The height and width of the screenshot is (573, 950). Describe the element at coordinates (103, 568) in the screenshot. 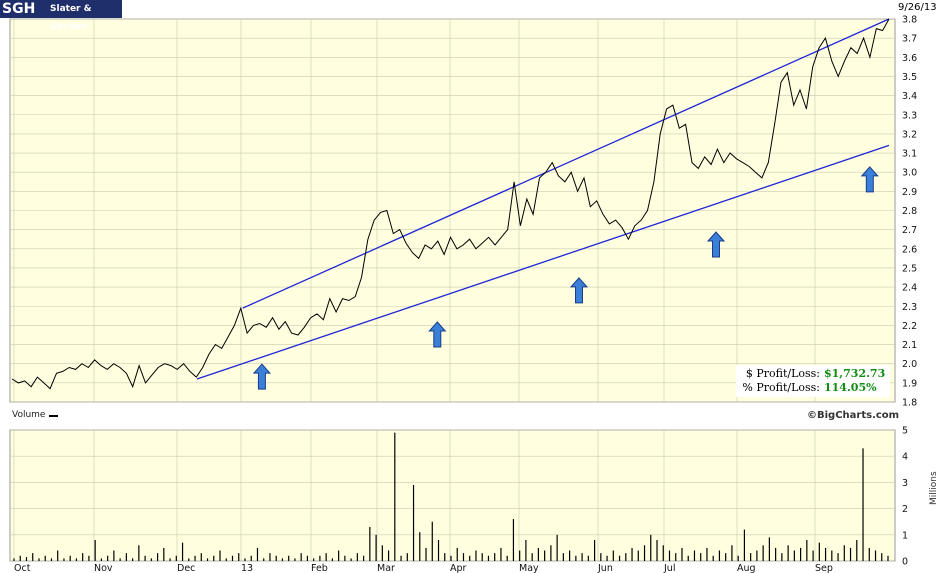

I see `x-tick-label: Nov` at that location.